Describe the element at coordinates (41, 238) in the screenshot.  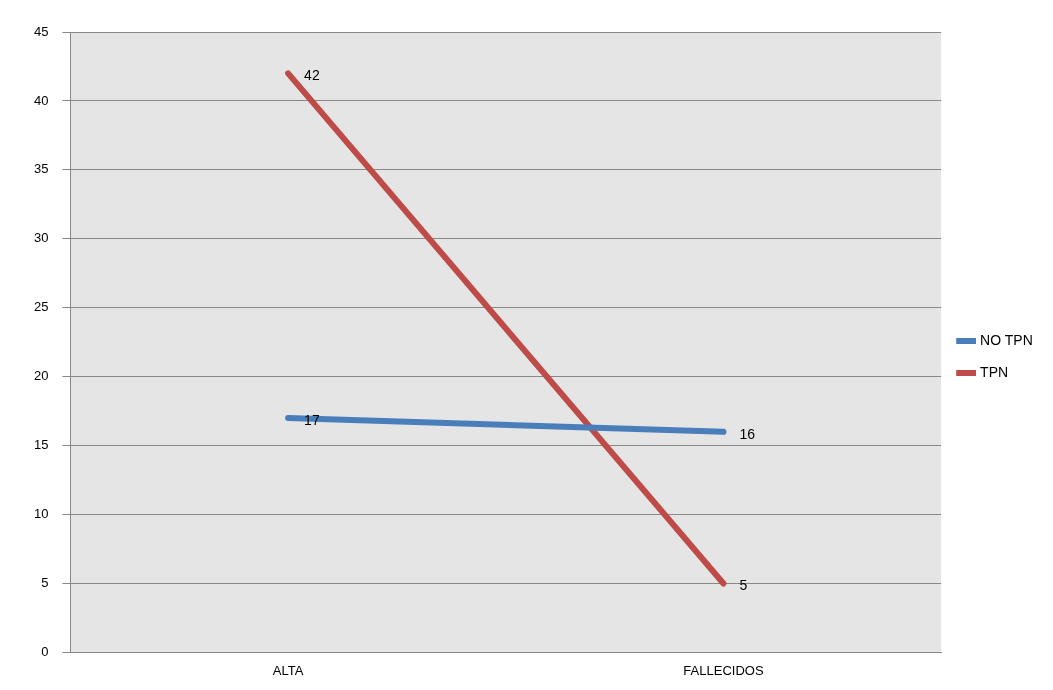
I see `y-tick-label: 30` at that location.